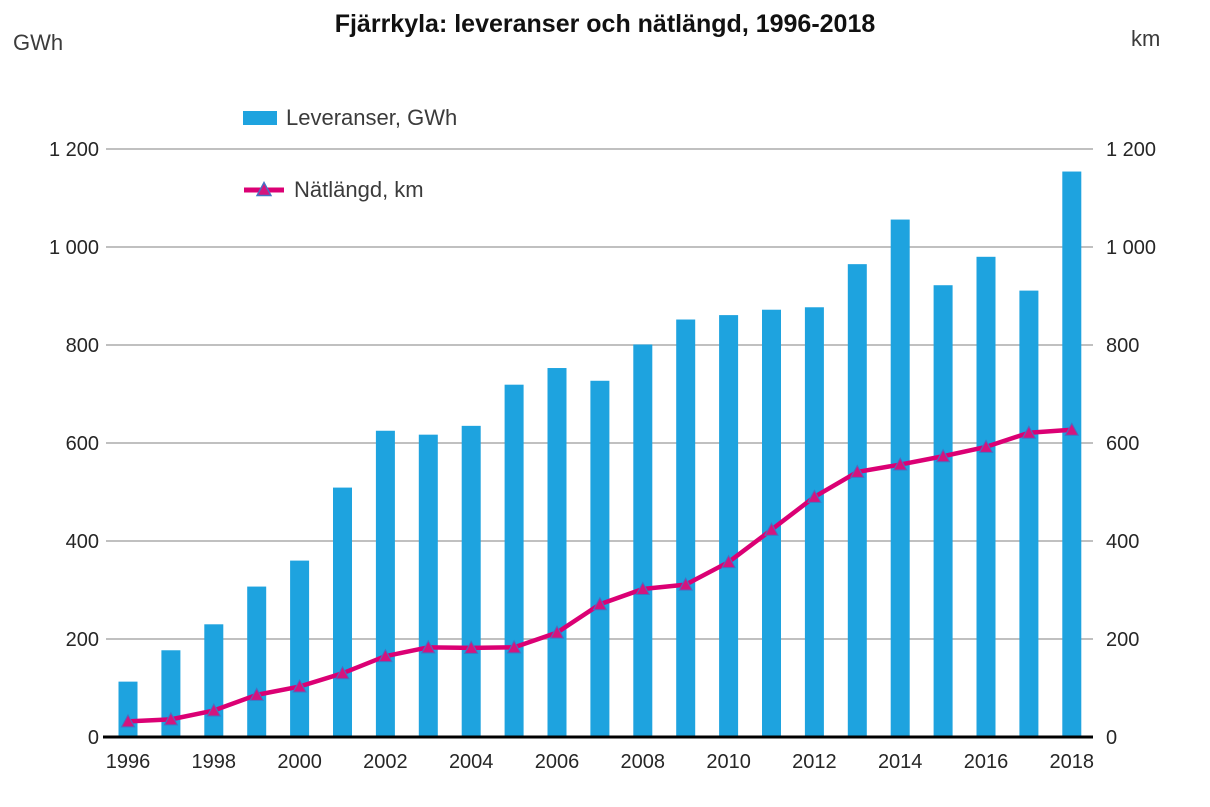 This screenshot has height=807, width=1210. What do you see at coordinates (900, 478) in the screenshot?
I see `bar-2014` at bounding box center [900, 478].